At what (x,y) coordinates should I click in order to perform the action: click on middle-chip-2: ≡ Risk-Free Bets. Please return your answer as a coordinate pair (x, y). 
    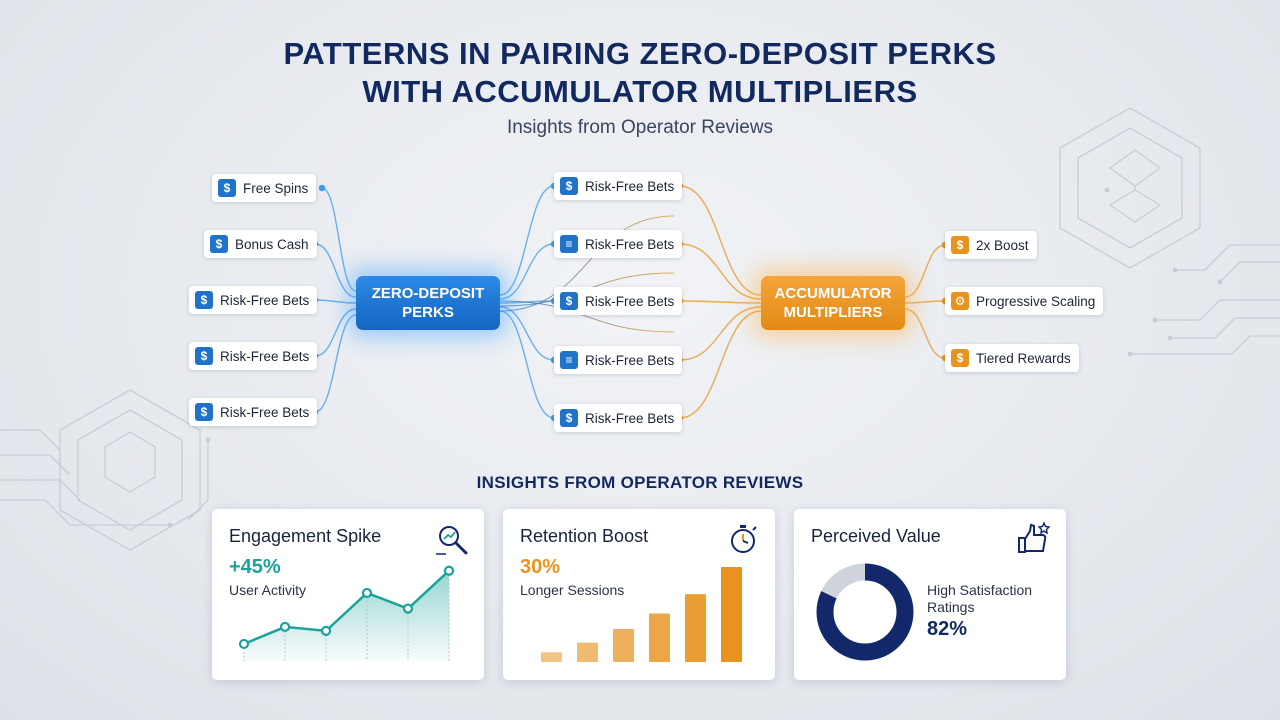
    Looking at the image, I should click on (618, 244).